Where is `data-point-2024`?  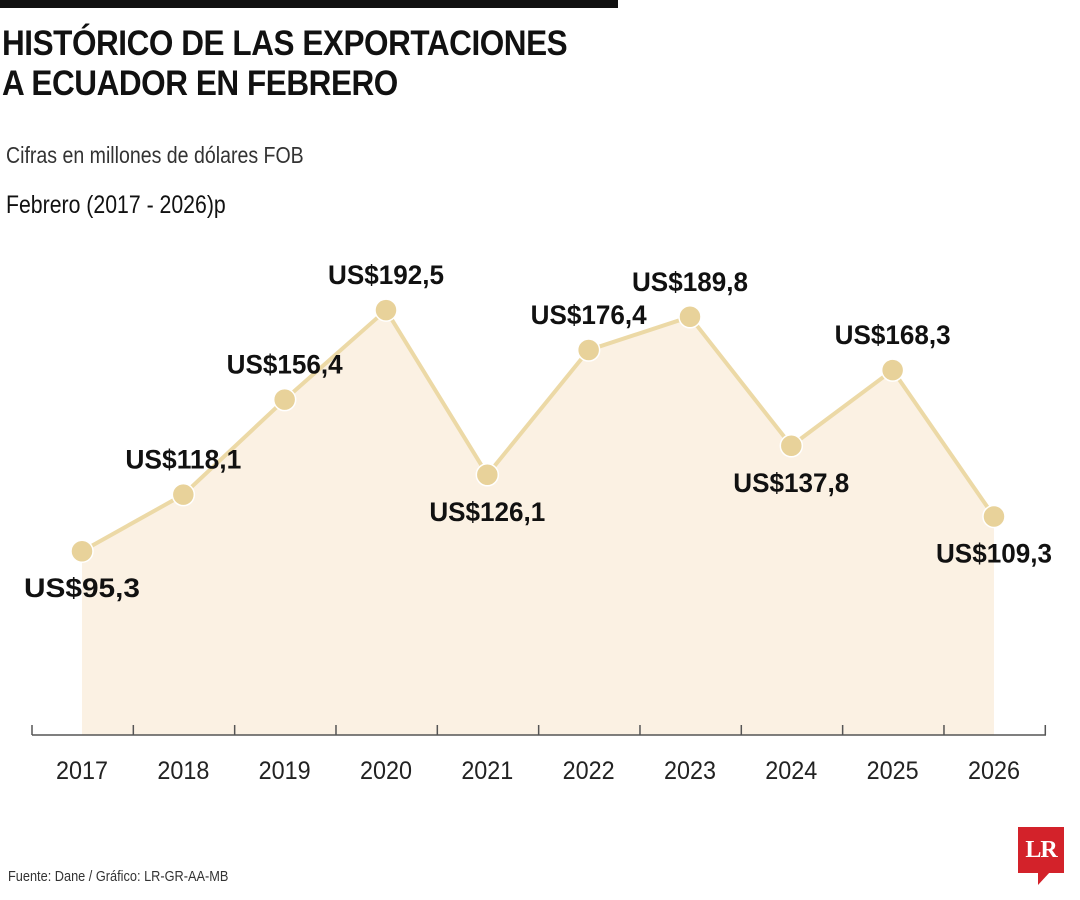
data-point-2024 is located at coordinates (791, 446).